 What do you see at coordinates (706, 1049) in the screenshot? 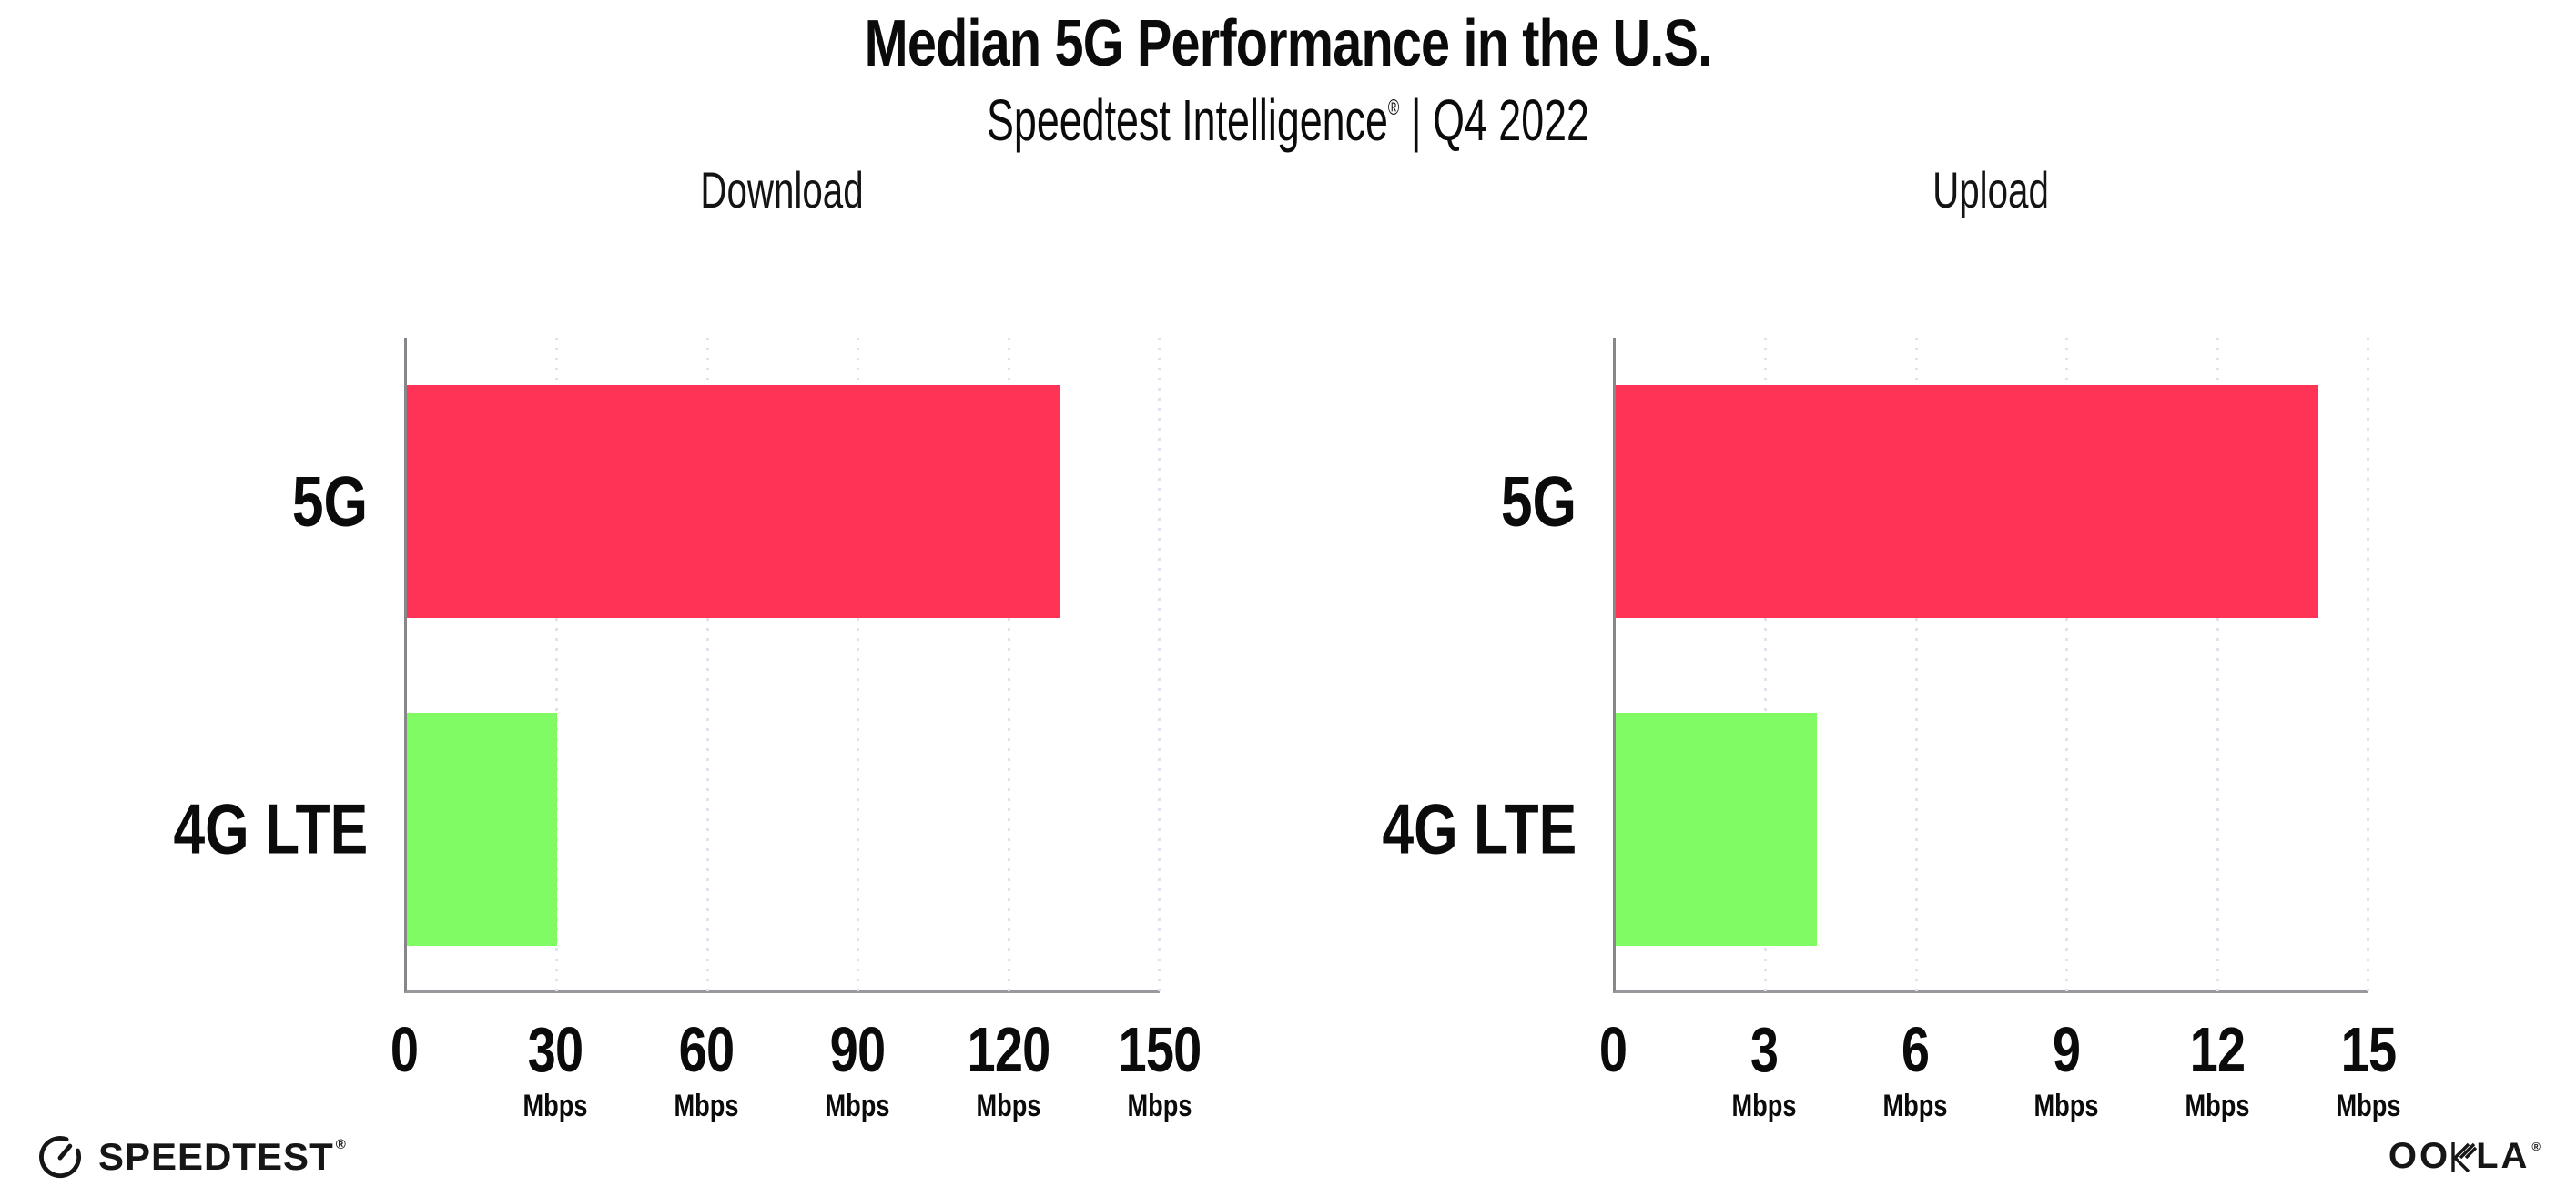
I see `x-tick-value: 60` at bounding box center [706, 1049].